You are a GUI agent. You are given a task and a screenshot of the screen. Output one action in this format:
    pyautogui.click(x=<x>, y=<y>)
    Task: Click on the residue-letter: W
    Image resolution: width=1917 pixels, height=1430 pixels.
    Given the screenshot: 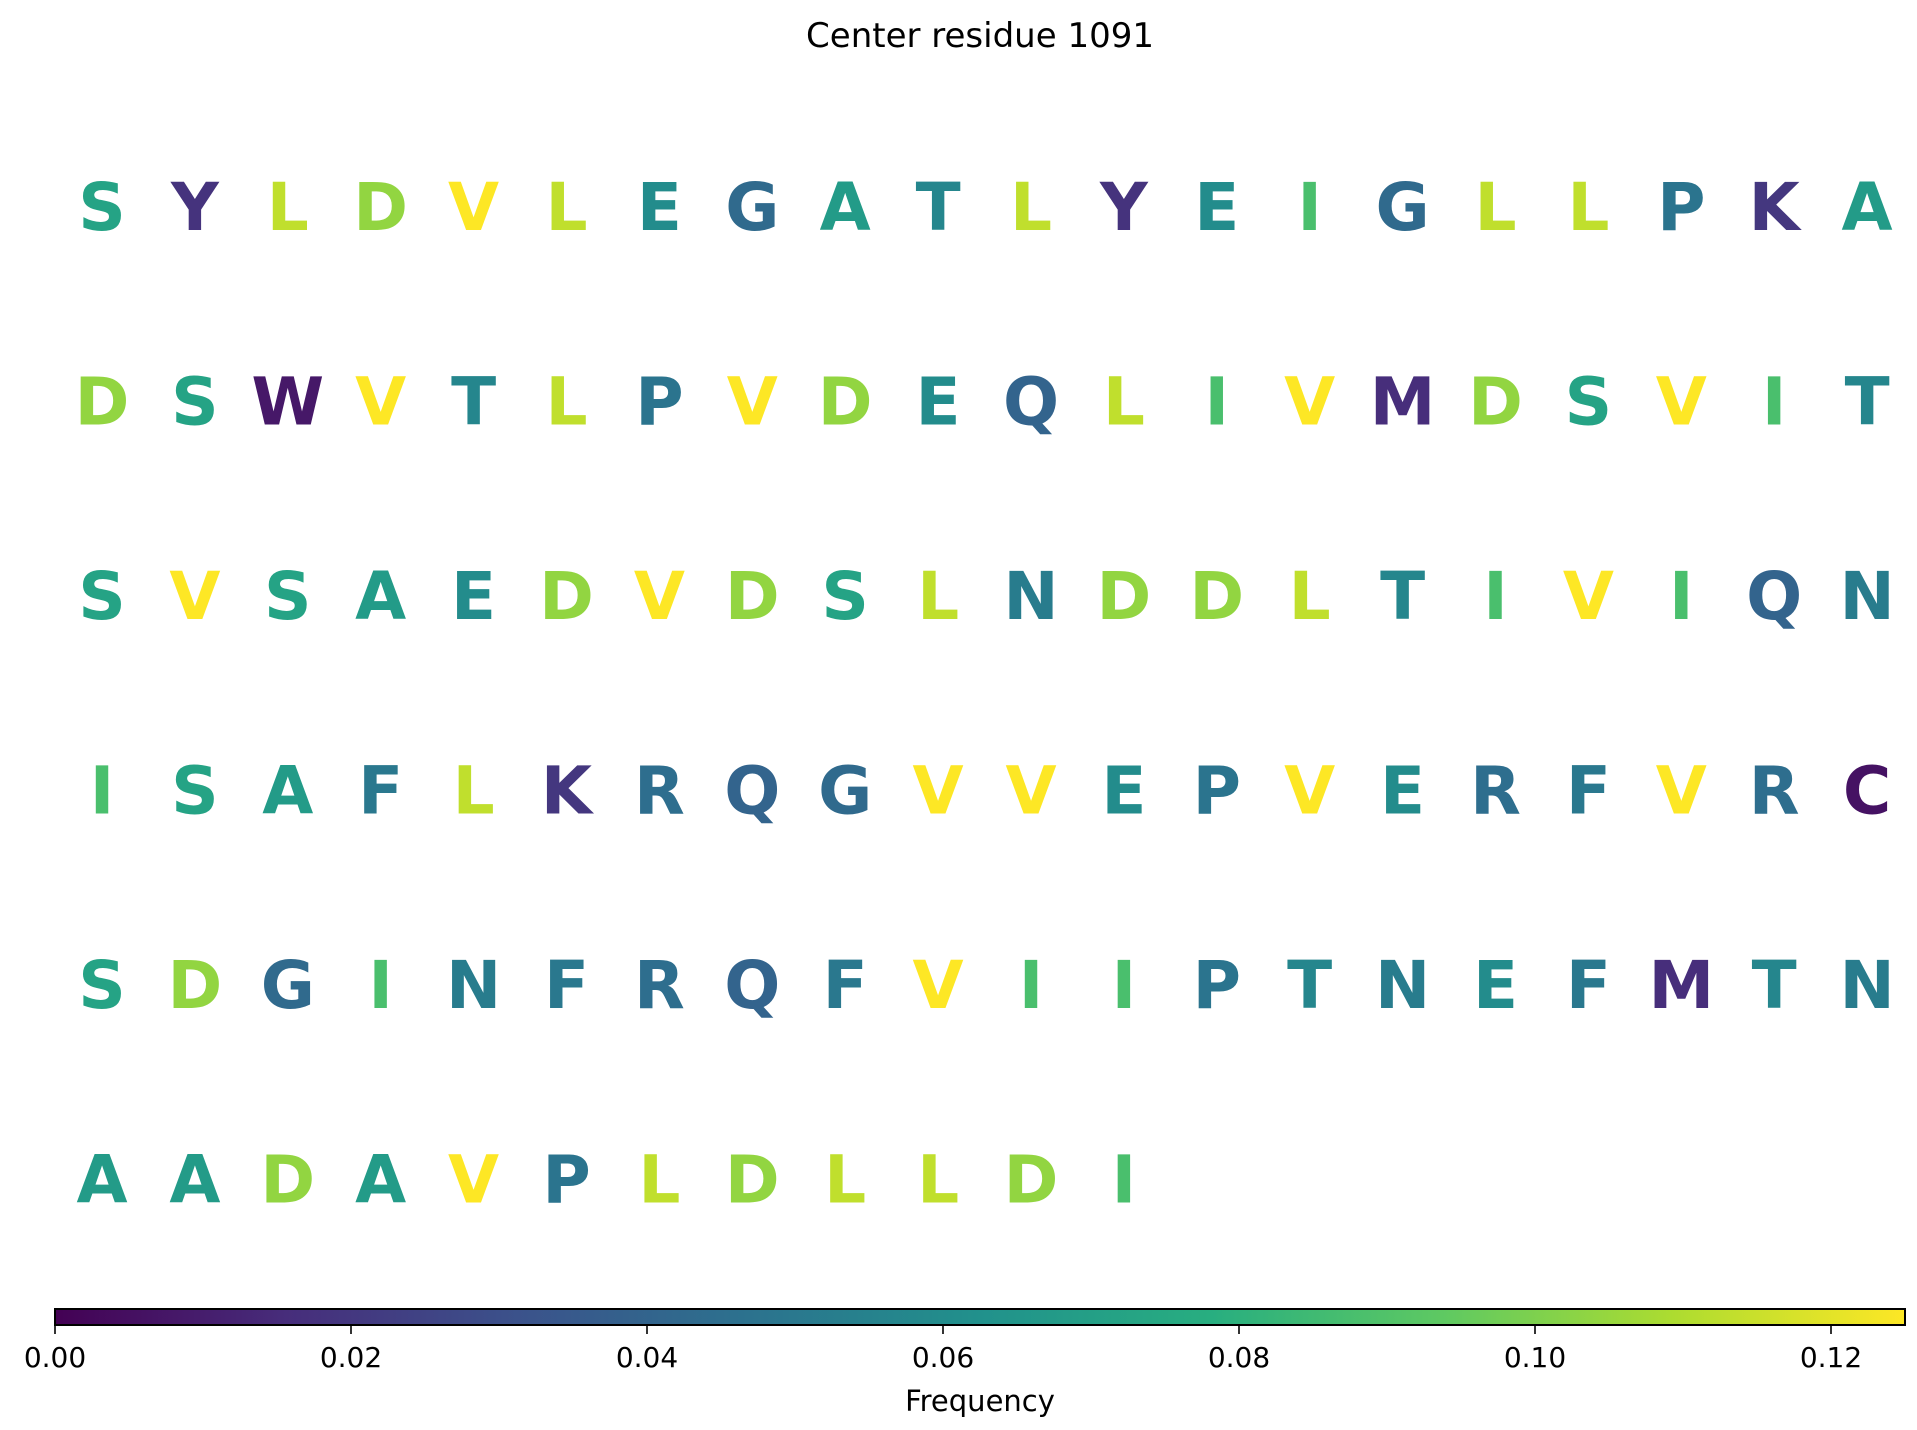 What is the action you would take?
    pyautogui.click(x=287, y=402)
    